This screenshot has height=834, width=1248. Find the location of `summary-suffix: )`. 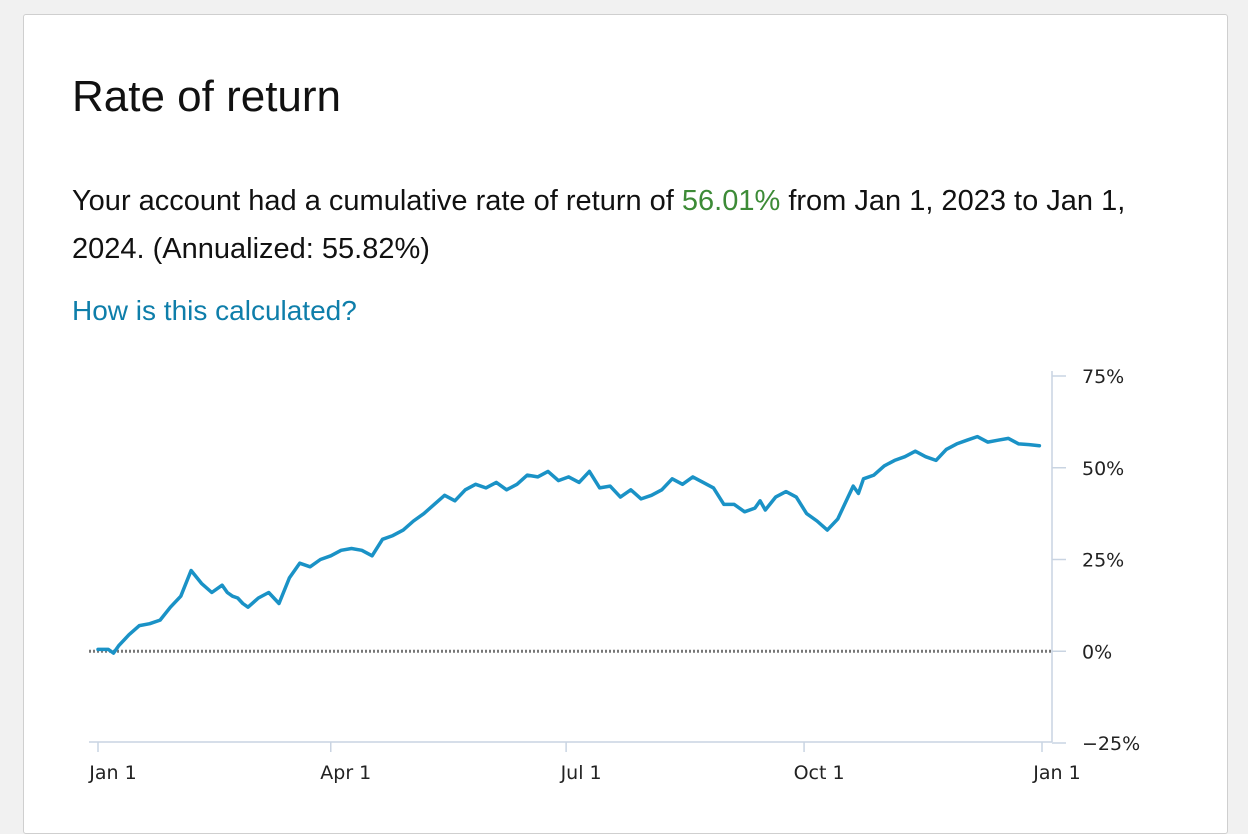

summary-suffix: ) is located at coordinates (425, 249).